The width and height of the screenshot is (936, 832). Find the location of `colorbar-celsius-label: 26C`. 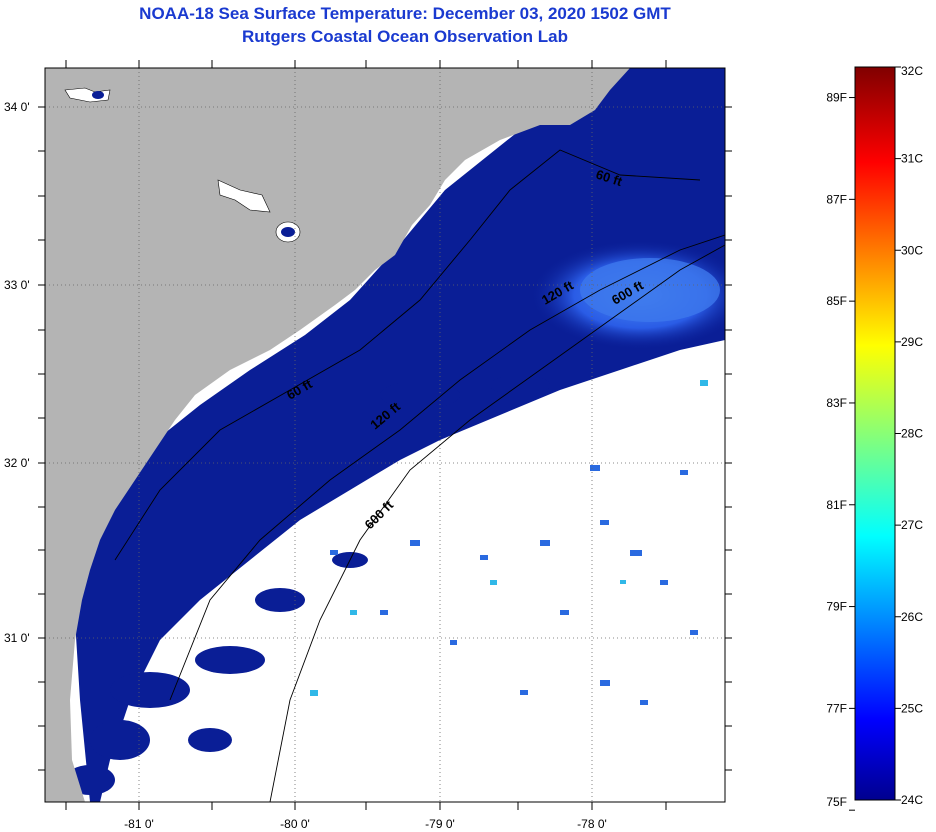

colorbar-celsius-label: 26C is located at coordinates (912, 617).